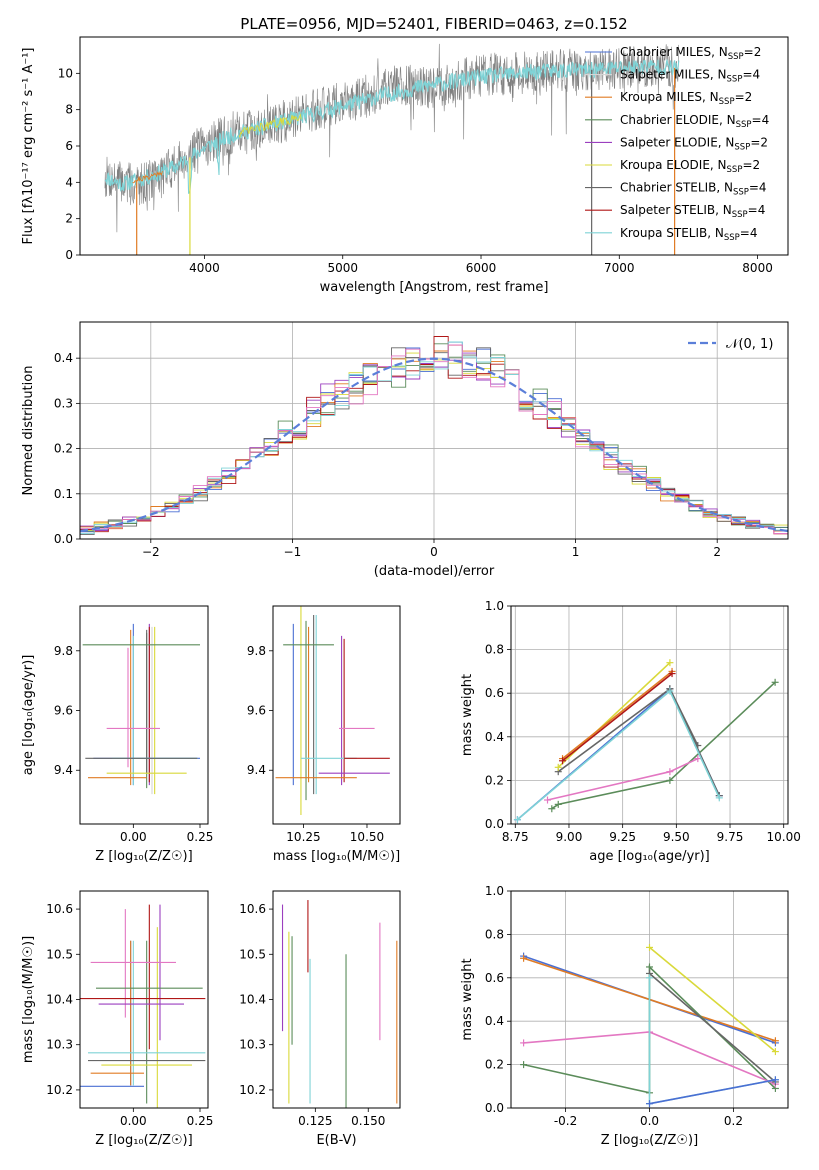 This screenshot has width=819, height=1170. Describe the element at coordinates (694, 143) in the screenshot. I see `legend-label: Salpeter ELODIE, NSSP=2` at that location.